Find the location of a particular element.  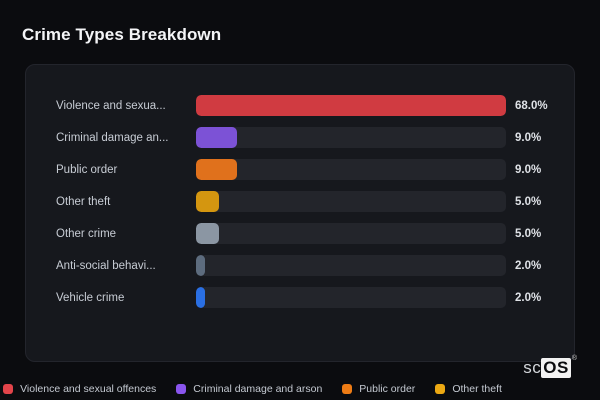

scos-logo: sc OS ® is located at coordinates (550, 366).